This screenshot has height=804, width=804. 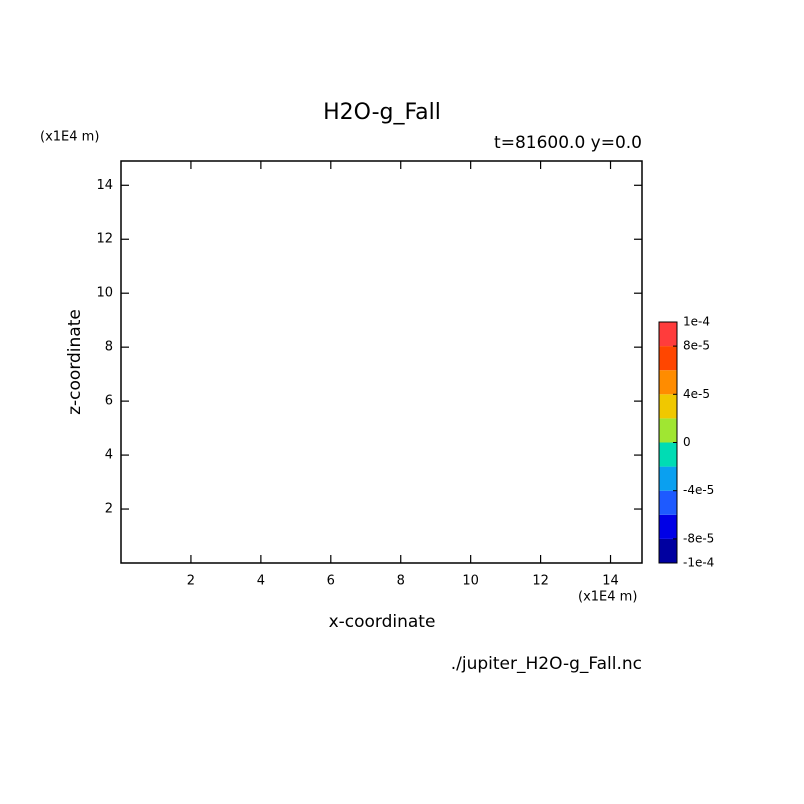 I want to click on x-tick-label: 12, so click(x=540, y=581).